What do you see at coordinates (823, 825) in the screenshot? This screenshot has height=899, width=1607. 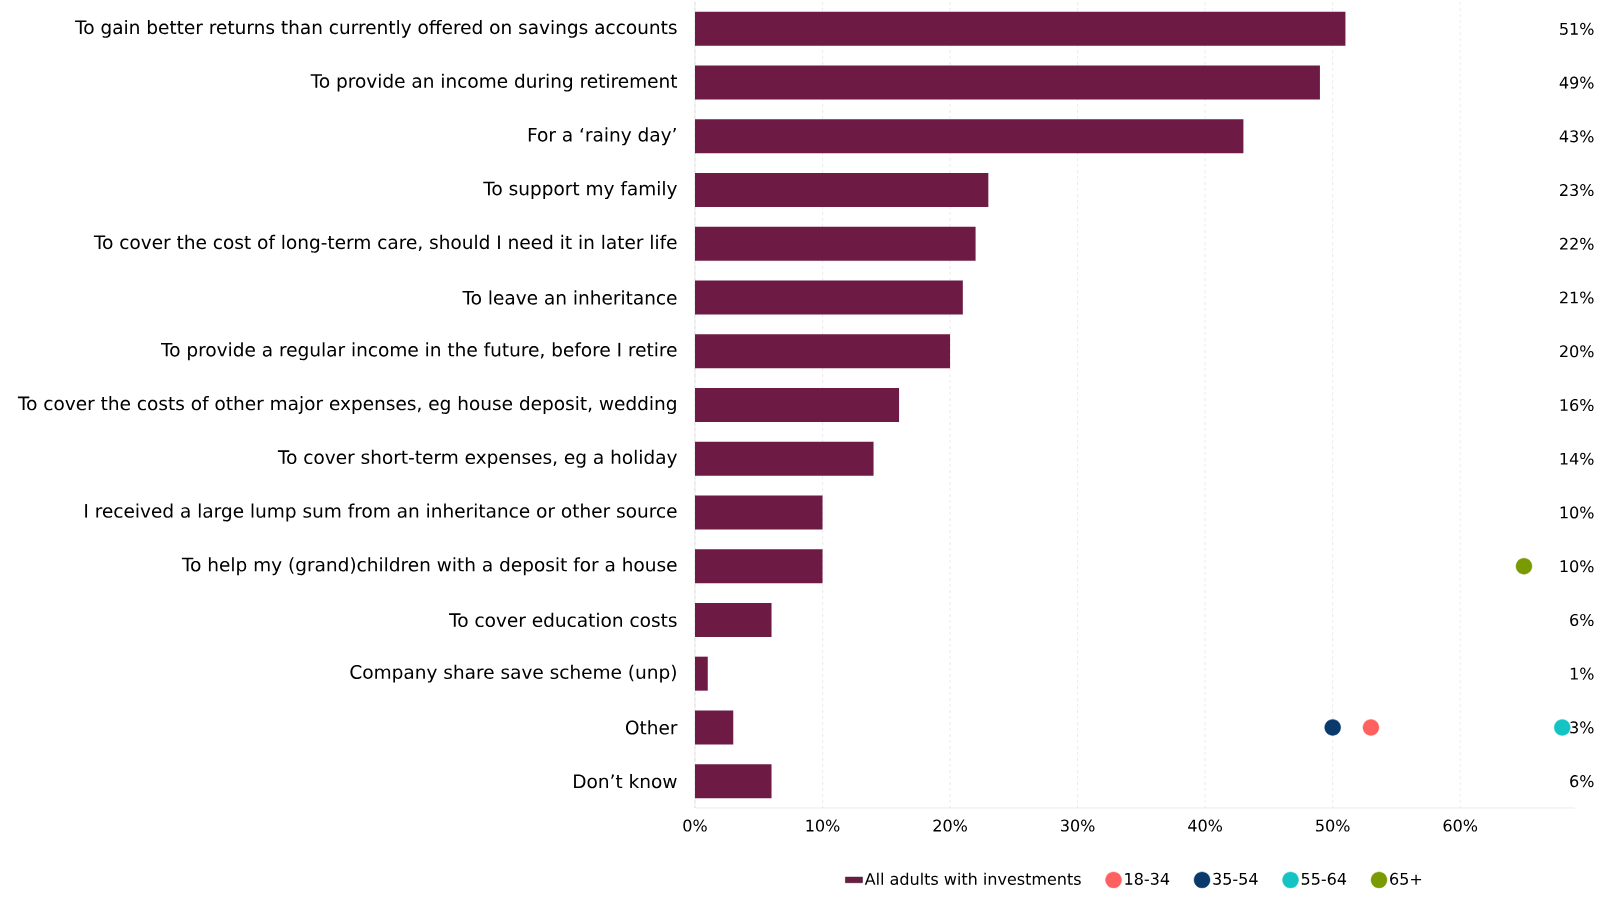 I see `x-tick-label: 10%` at bounding box center [823, 825].